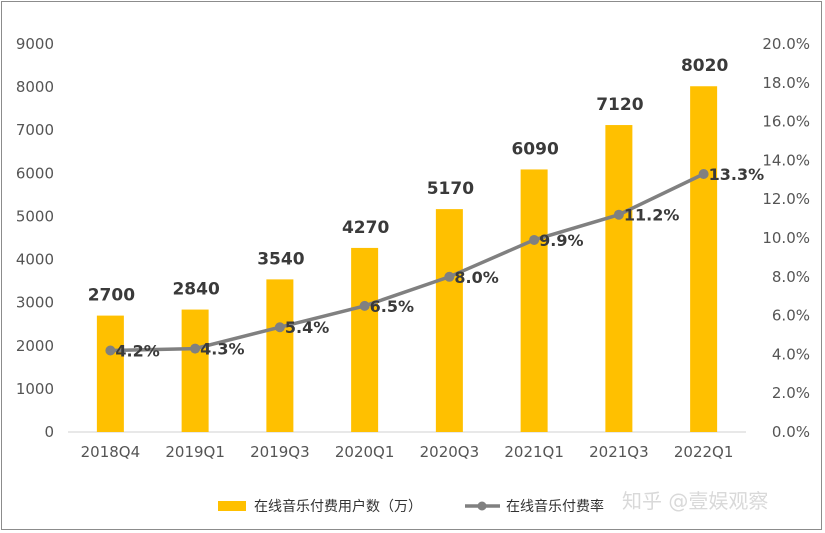 The height and width of the screenshot is (533, 825). Describe the element at coordinates (450, 189) in the screenshot. I see `bar-value-label: 5170` at that location.